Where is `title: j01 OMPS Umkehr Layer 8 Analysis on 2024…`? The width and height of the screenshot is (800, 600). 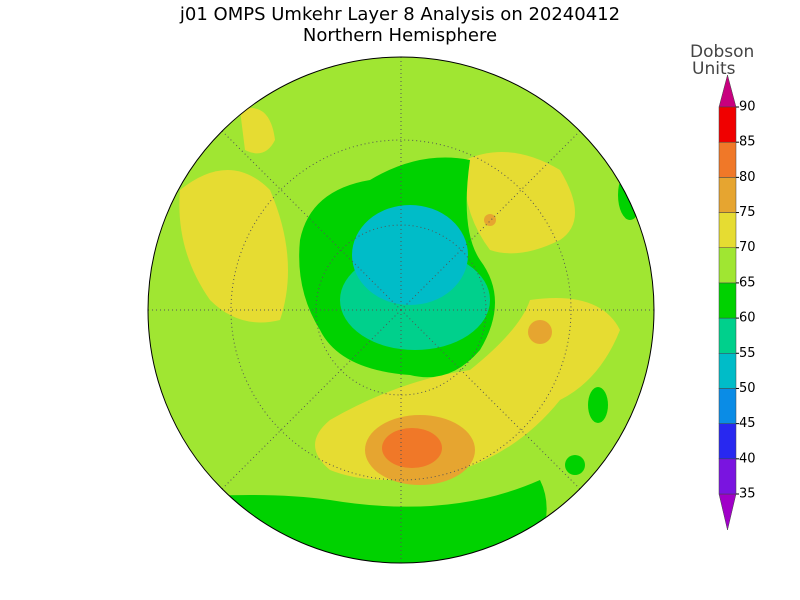
title: j01 OMPS Umkehr Layer 8 Analysis on 2024… is located at coordinates (399, 14).